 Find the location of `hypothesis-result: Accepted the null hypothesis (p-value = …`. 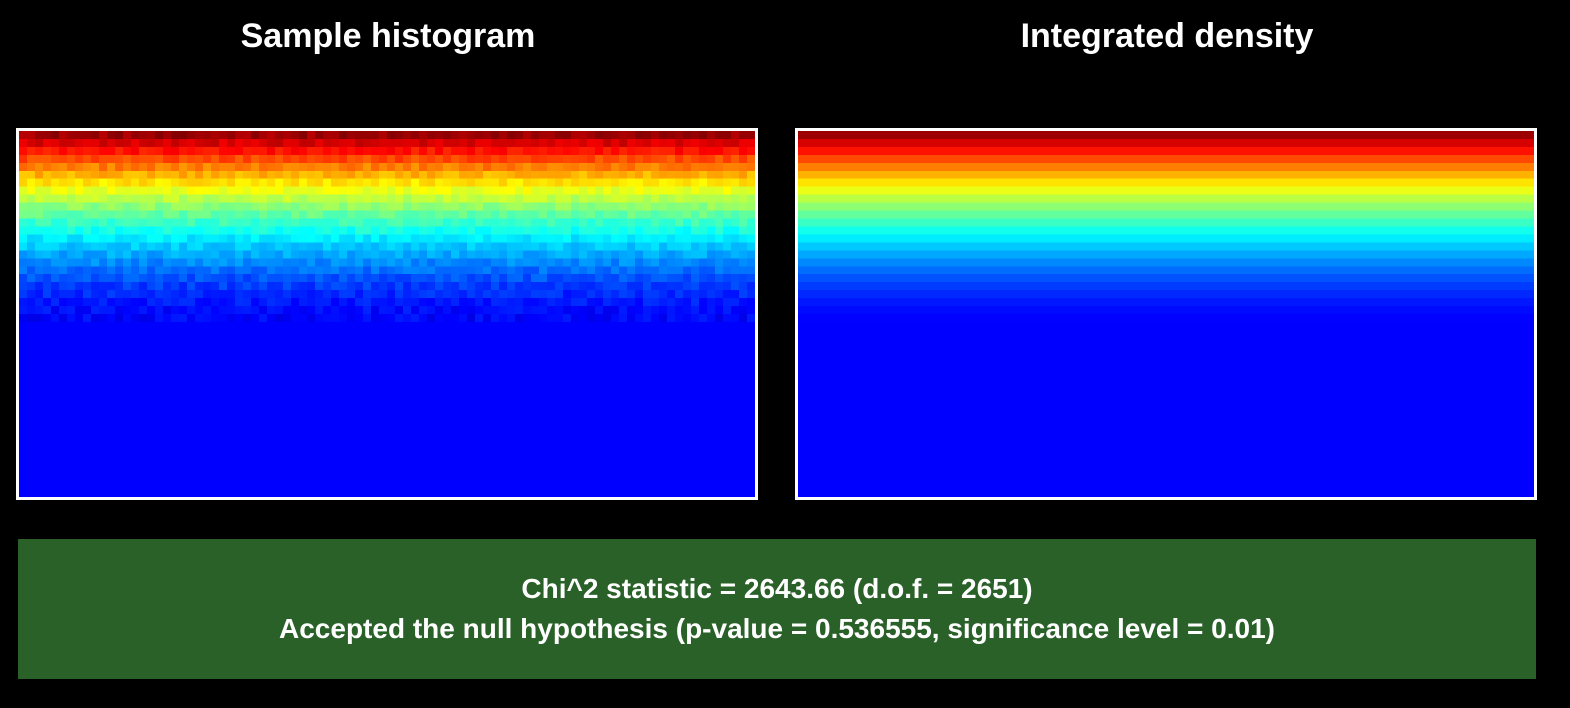

hypothesis-result: Accepted the null hypothesis (p-value = … is located at coordinates (777, 628).